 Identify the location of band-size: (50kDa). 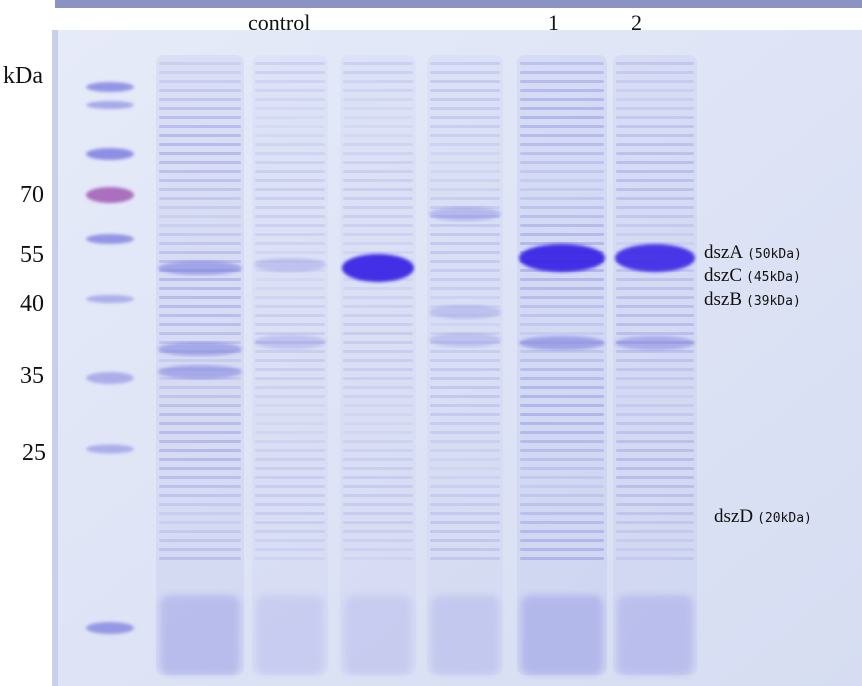
(774, 254).